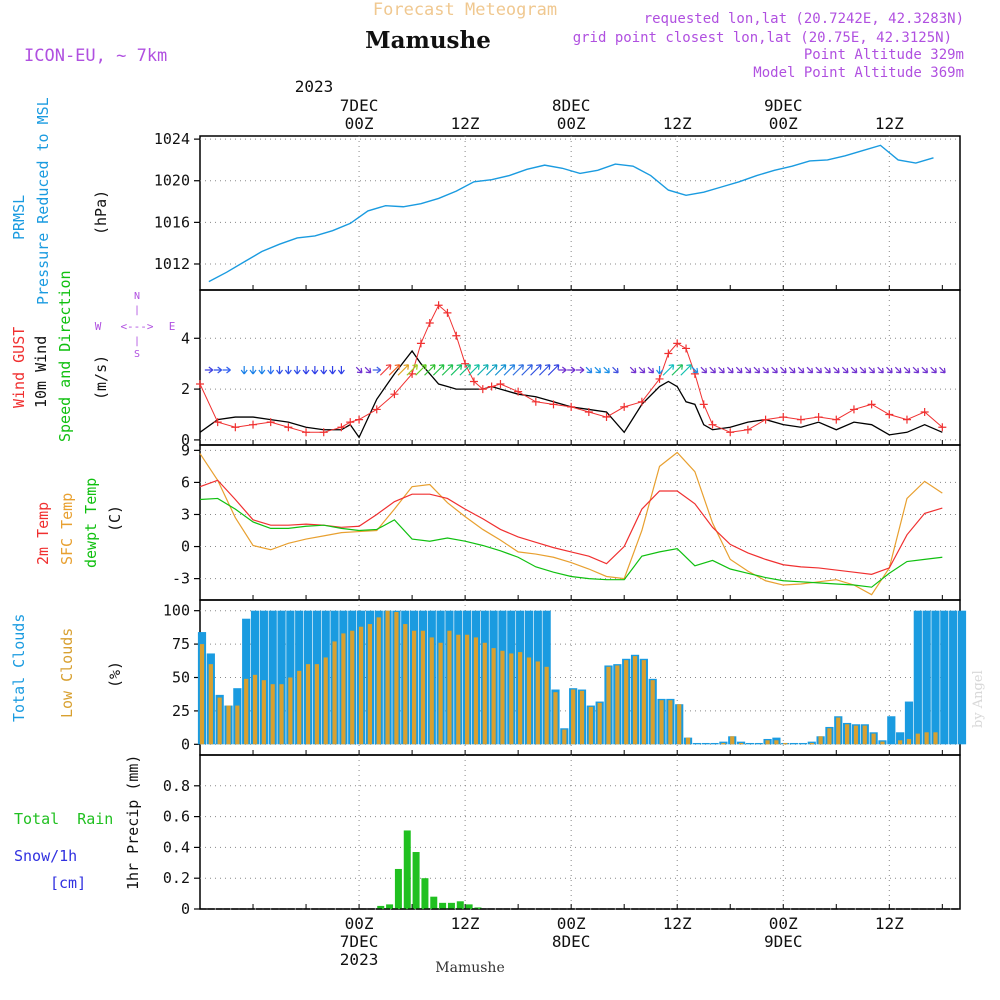 Image resolution: width=1000 pixels, height=1000 pixels. What do you see at coordinates (68, 883) in the screenshot?
I see `snow-unit-label: [cm]` at bounding box center [68, 883].